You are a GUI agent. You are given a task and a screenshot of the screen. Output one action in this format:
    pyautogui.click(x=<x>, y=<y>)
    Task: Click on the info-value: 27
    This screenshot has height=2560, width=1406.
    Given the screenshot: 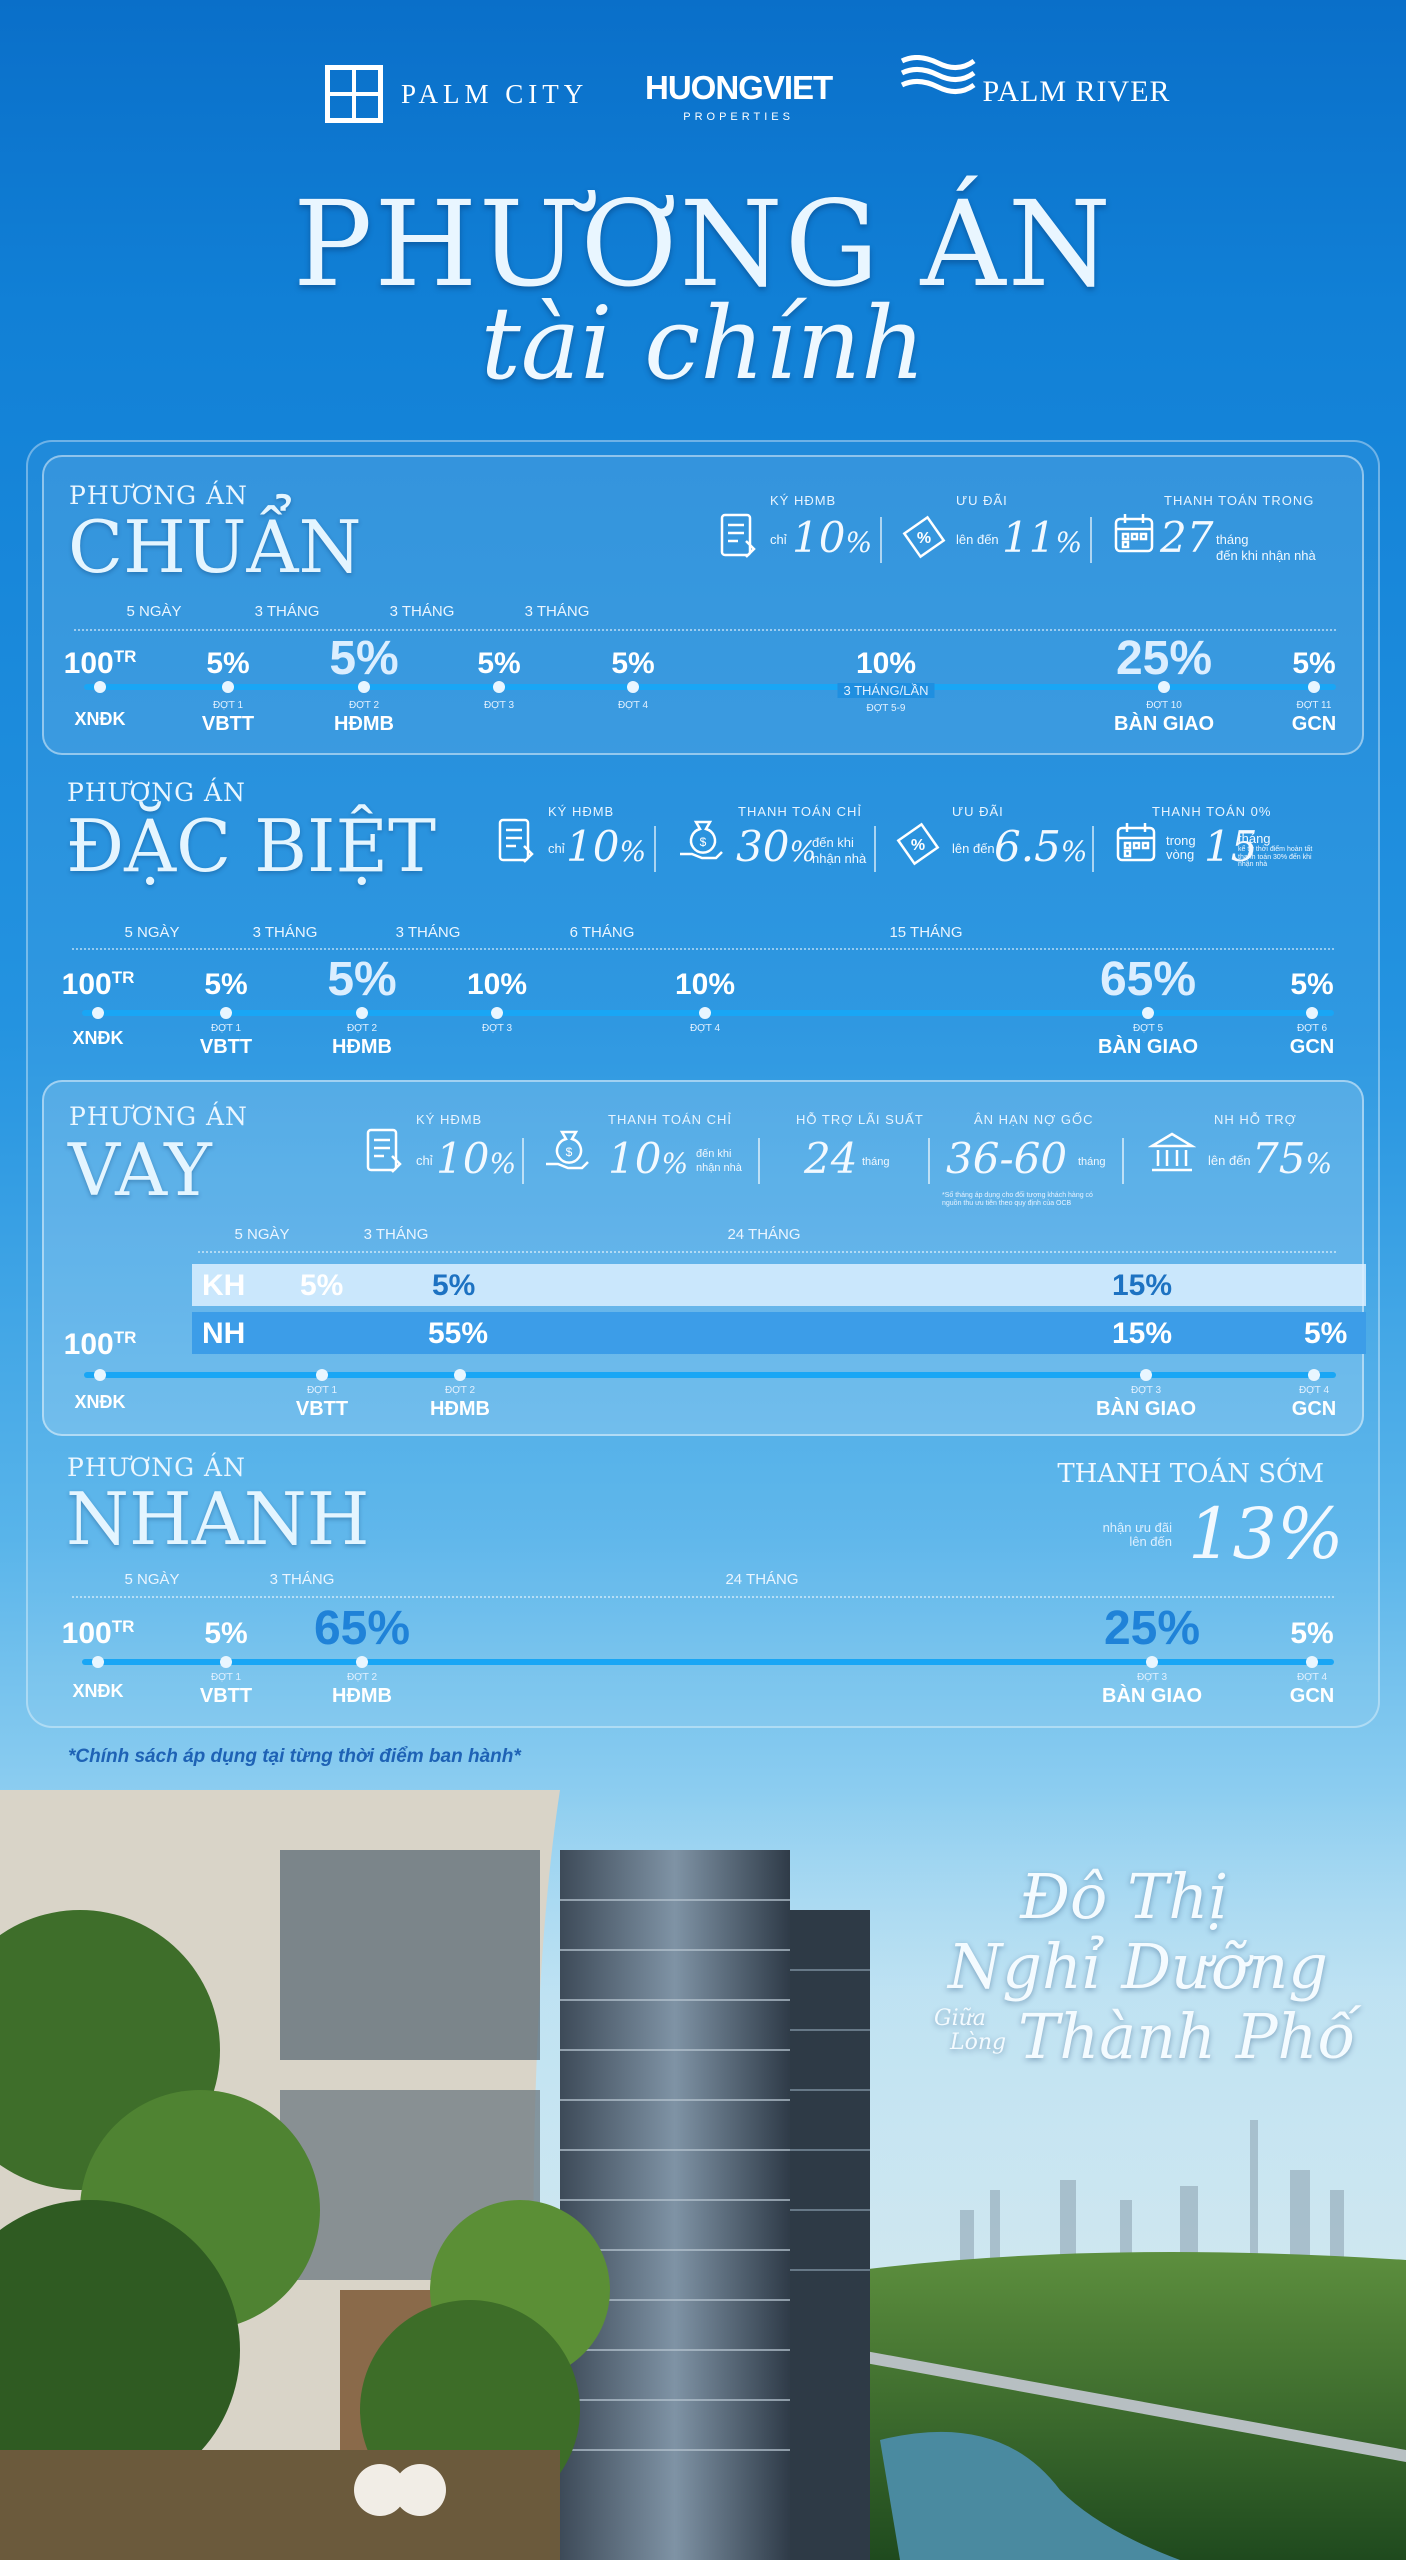 What is the action you would take?
    pyautogui.click(x=1187, y=537)
    